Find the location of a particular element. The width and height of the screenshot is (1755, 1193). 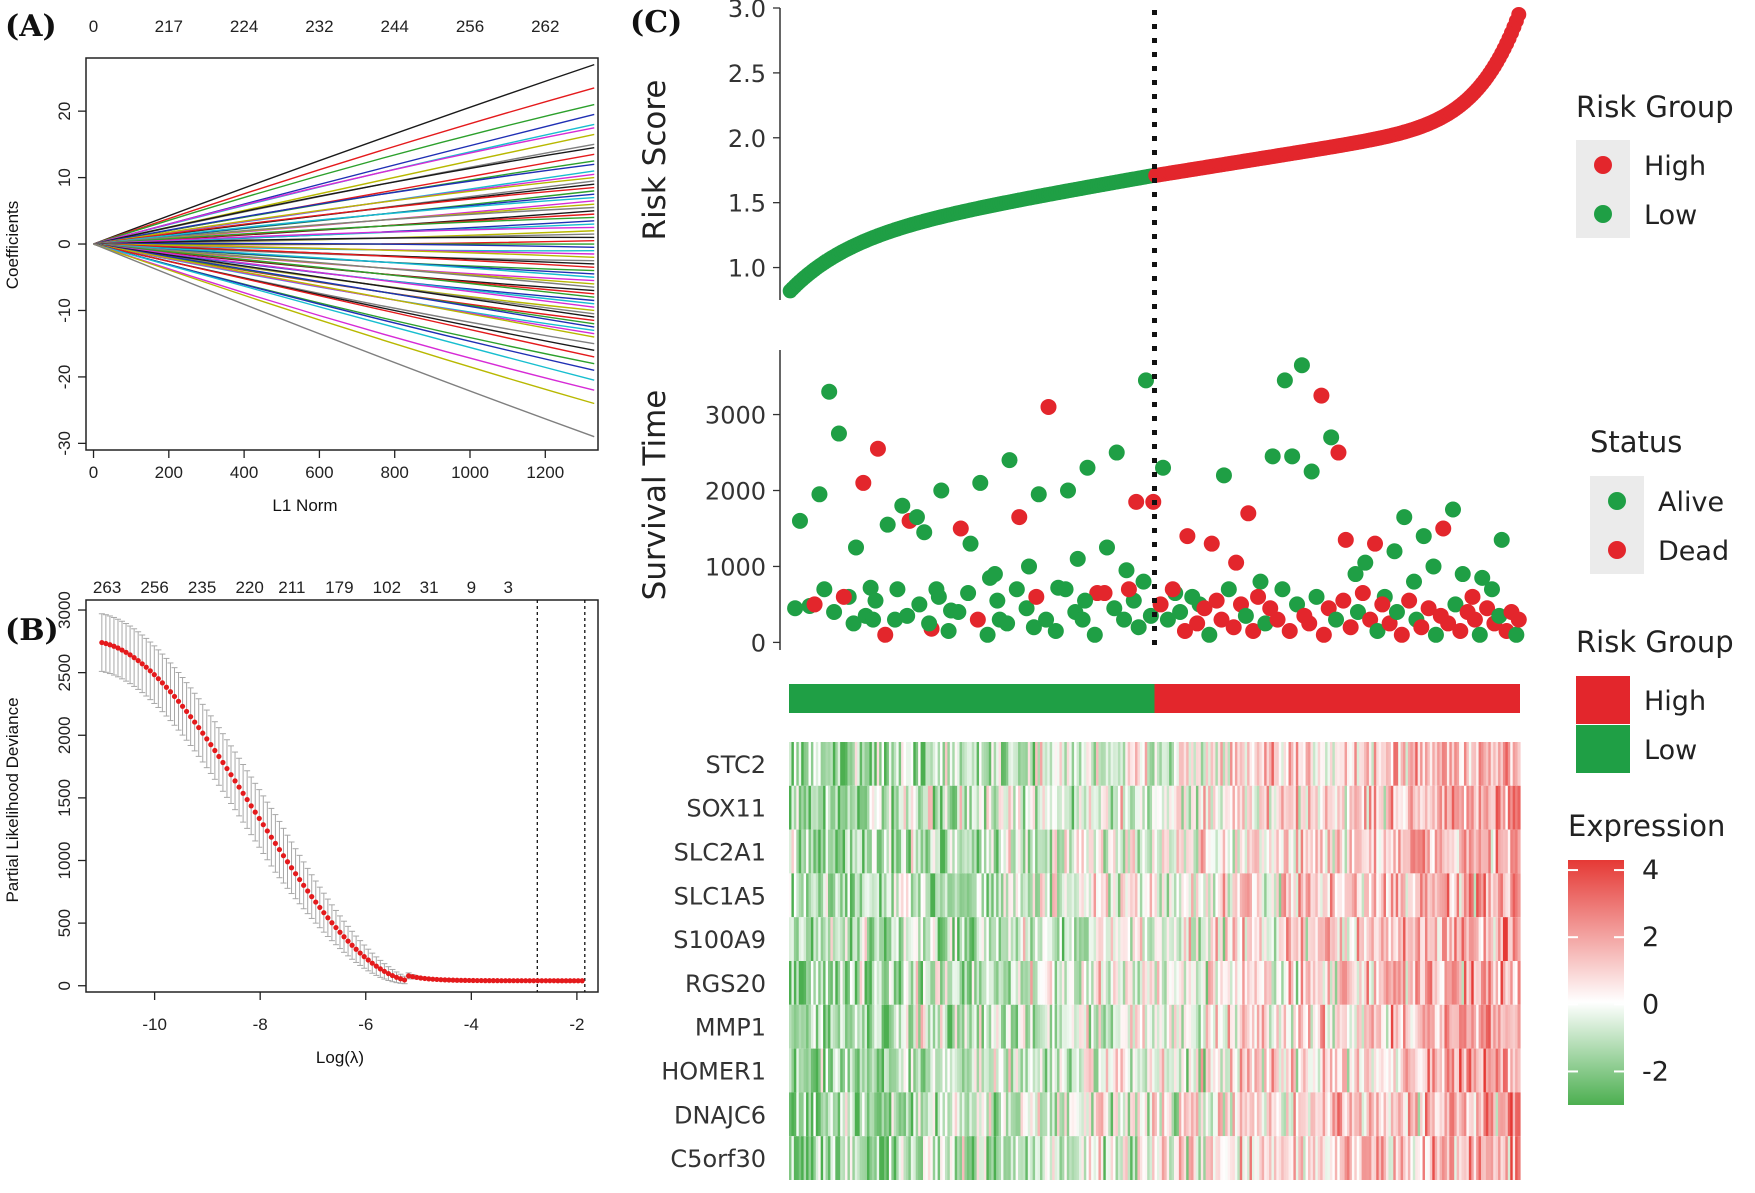

y-tick-label: 500 is located at coordinates (64, 923).